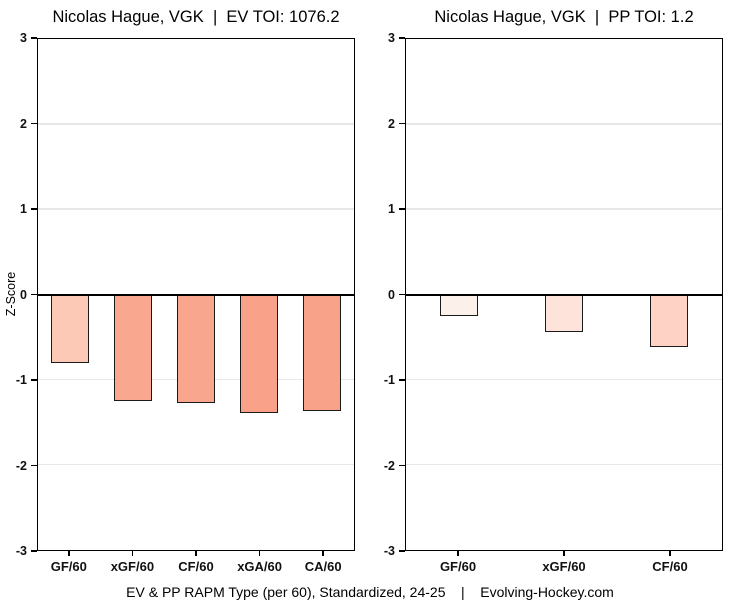 The image size is (740, 609). I want to click on x-tick-label-ca60: CA/60, so click(323, 566).